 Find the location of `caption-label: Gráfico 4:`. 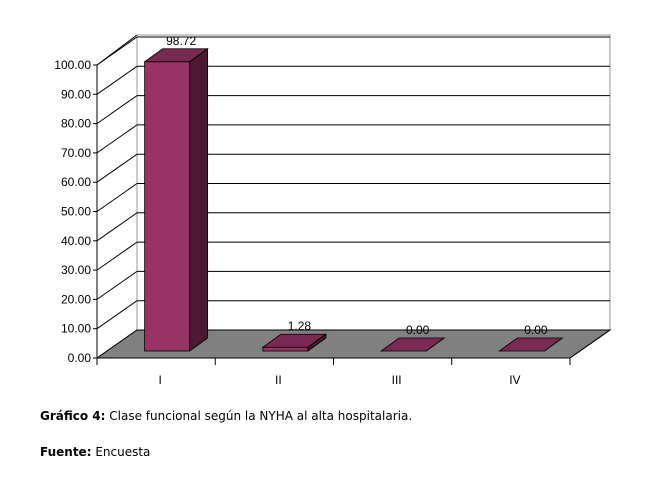

caption-label: Gráfico 4: is located at coordinates (72, 416).